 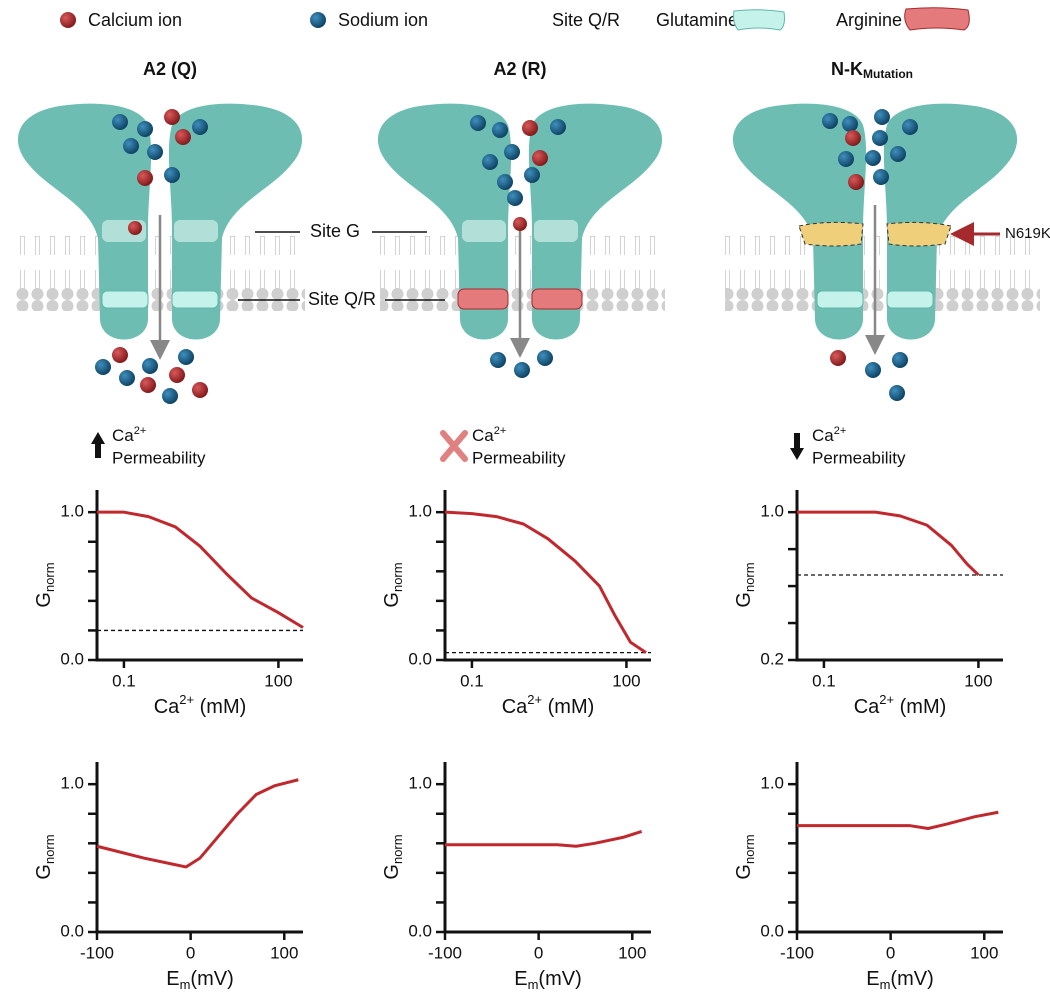 I want to click on blocked-icon, so click(x=454, y=446).